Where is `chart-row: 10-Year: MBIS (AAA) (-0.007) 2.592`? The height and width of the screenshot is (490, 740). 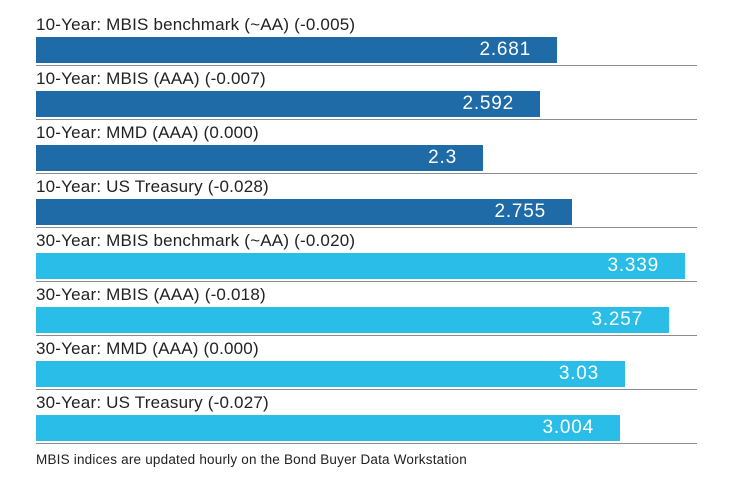 chart-row: 10-Year: MBIS (AAA) (-0.007) 2.592 is located at coordinates (366, 93).